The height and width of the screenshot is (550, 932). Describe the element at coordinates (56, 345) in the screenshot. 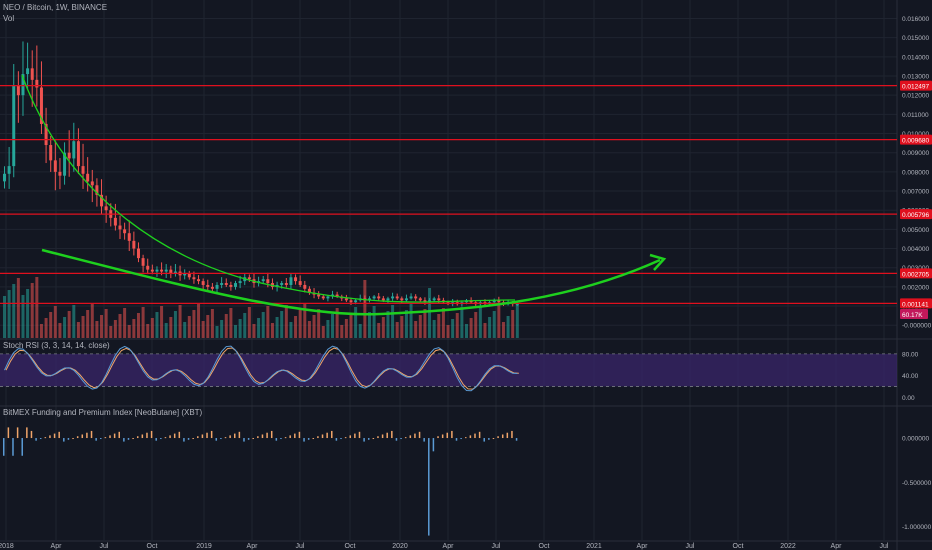

I see `stoch-rsi-label: Stoch RSI (3, 3, 14, 14, close)` at that location.